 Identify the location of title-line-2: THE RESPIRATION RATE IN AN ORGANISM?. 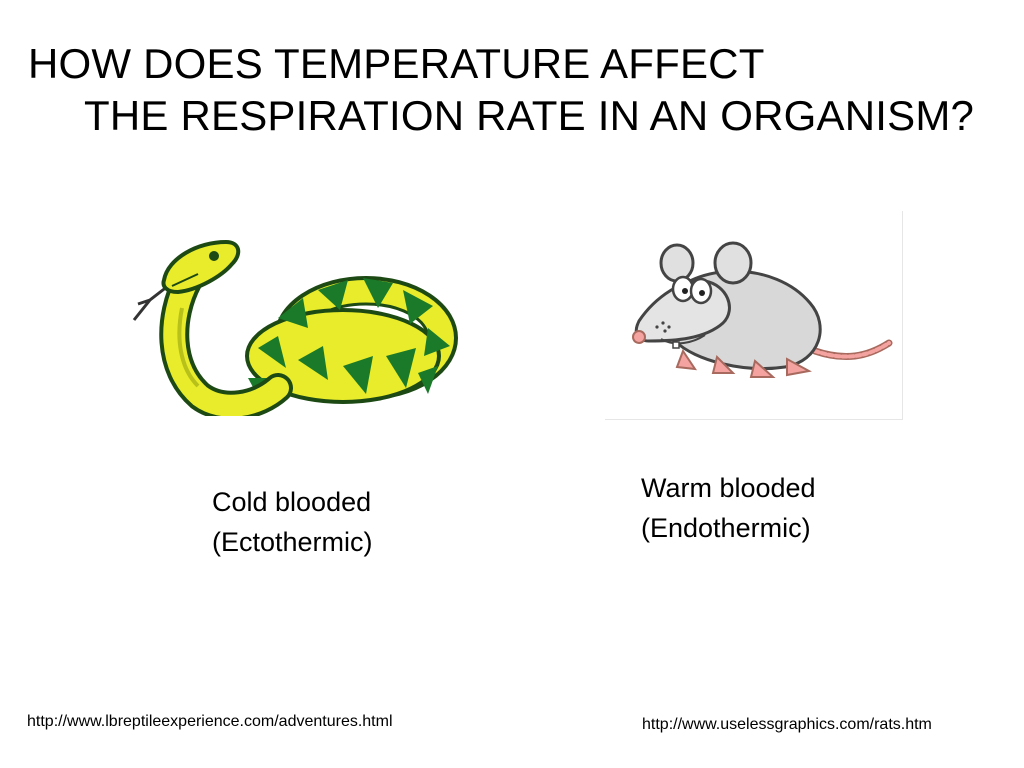
(529, 115).